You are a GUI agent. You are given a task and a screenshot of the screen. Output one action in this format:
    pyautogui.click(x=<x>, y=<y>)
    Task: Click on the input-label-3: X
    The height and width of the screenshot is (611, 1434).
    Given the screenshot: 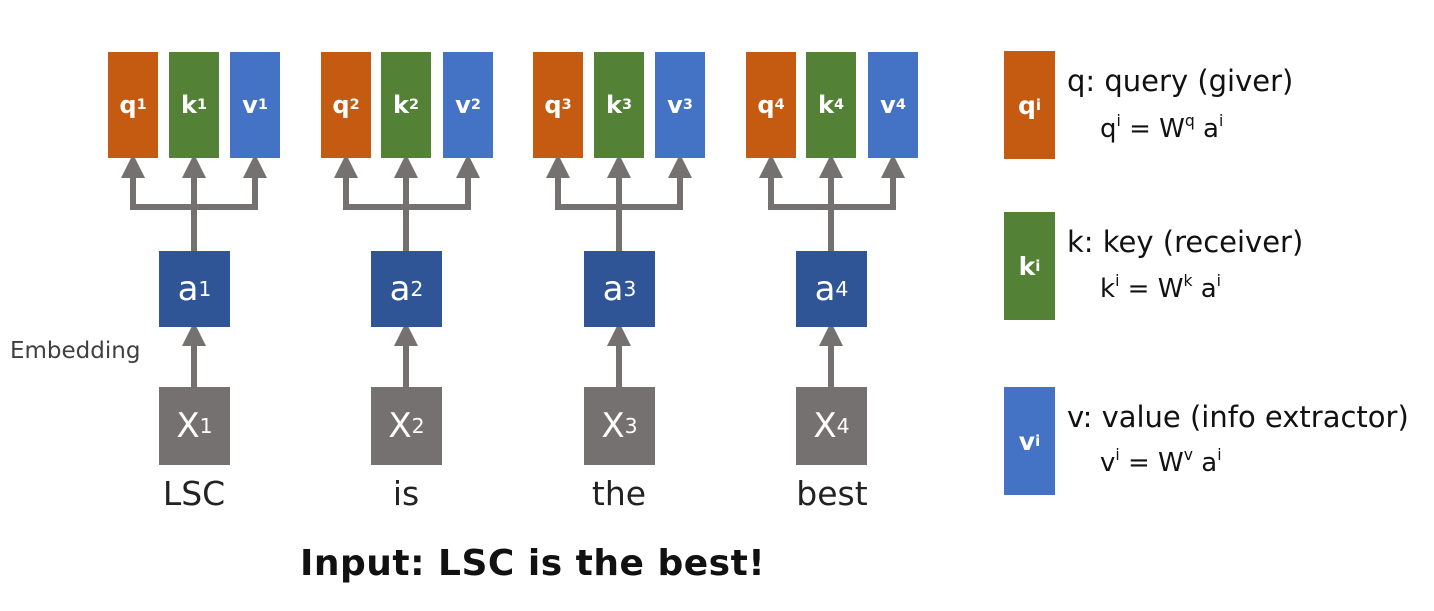 What is the action you would take?
    pyautogui.click(x=613, y=426)
    